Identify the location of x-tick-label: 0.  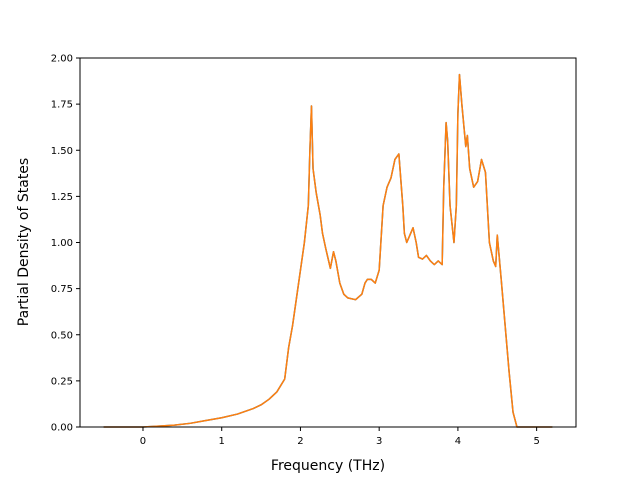
(143, 441).